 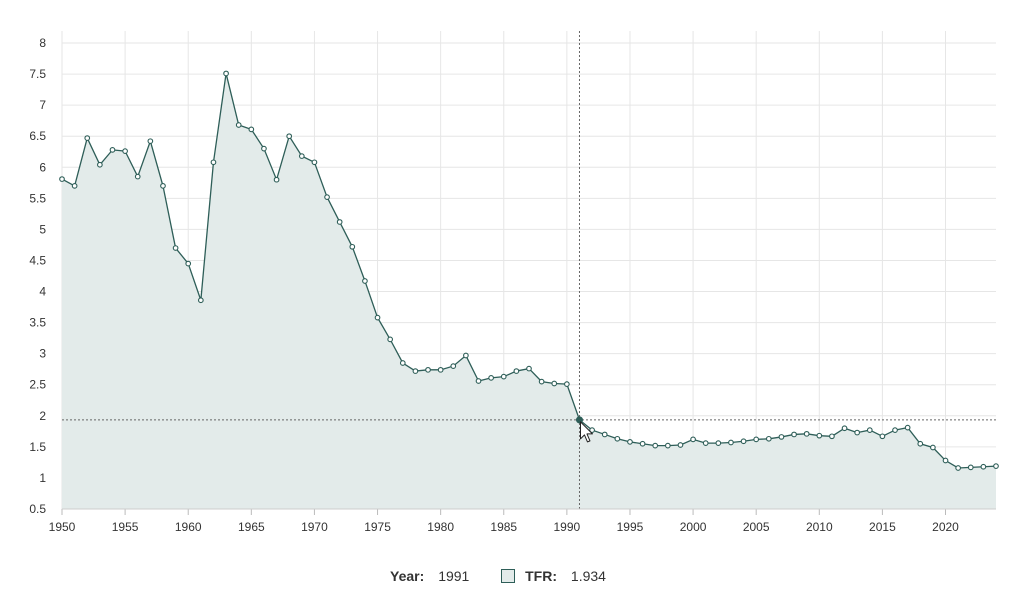 What do you see at coordinates (37, 74) in the screenshot?
I see `y-tick-label: 7.5` at bounding box center [37, 74].